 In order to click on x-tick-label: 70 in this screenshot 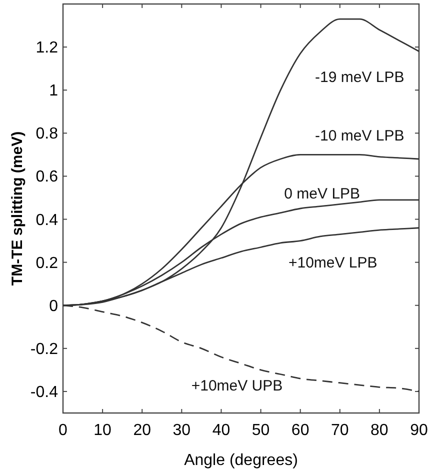, I will do `click(339, 430)`.